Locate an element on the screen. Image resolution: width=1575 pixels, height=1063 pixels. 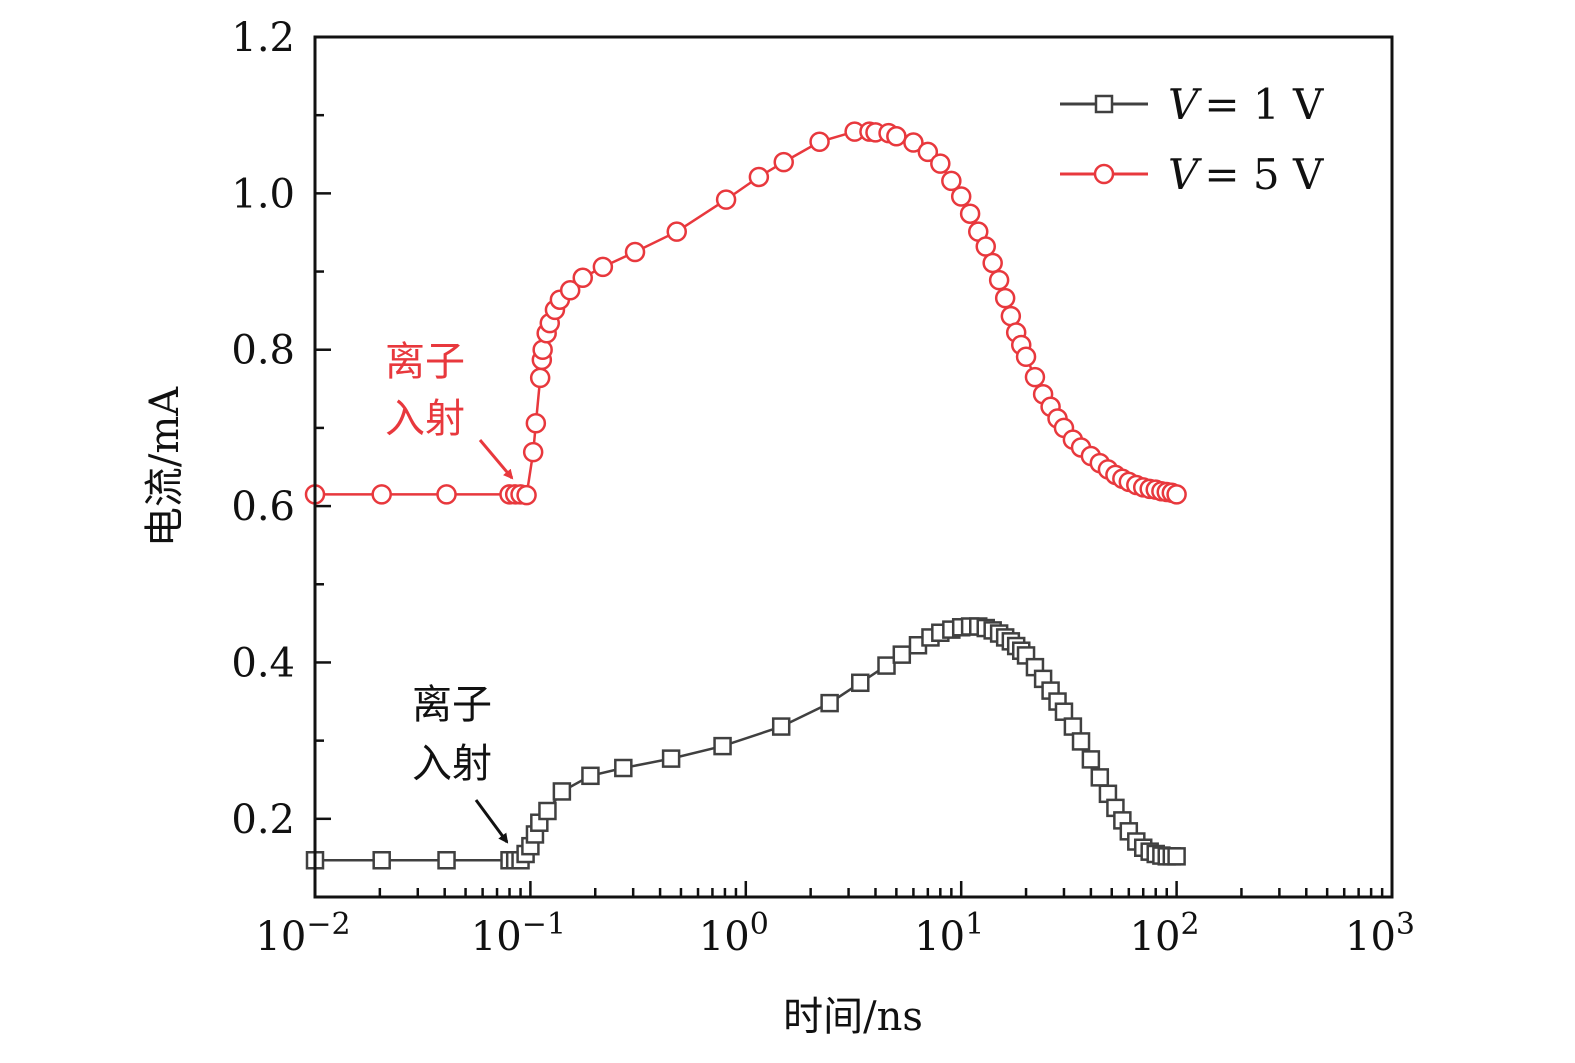
x-tick-label: 10⁻¹ is located at coordinates (518, 933).